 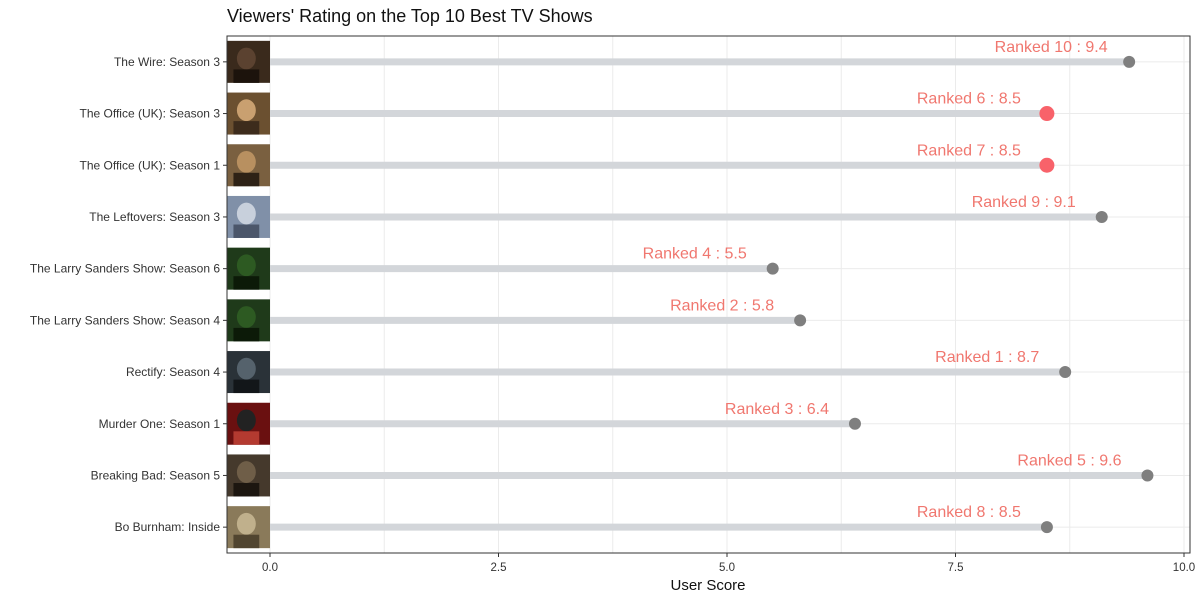 I want to click on y-tick-label: Murder One: Season 1, so click(x=160, y=424).